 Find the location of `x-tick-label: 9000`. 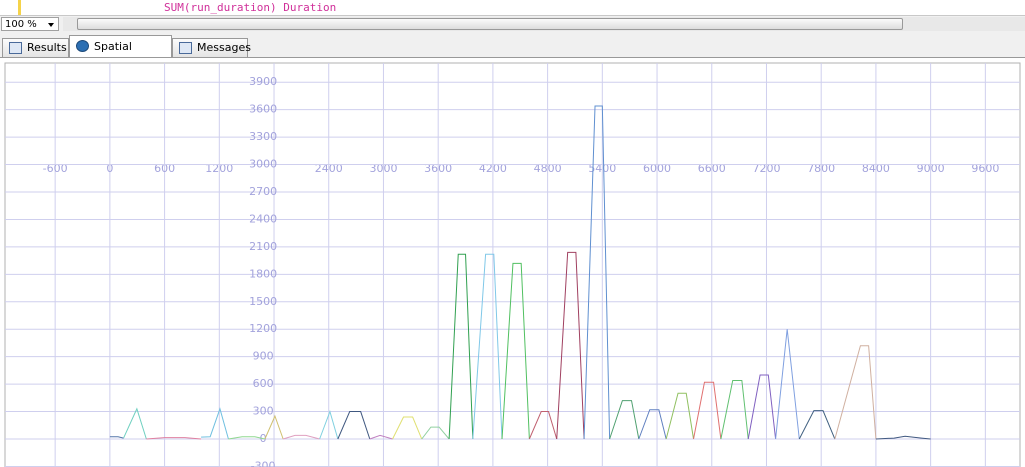

x-tick-label: 9000 is located at coordinates (931, 168).